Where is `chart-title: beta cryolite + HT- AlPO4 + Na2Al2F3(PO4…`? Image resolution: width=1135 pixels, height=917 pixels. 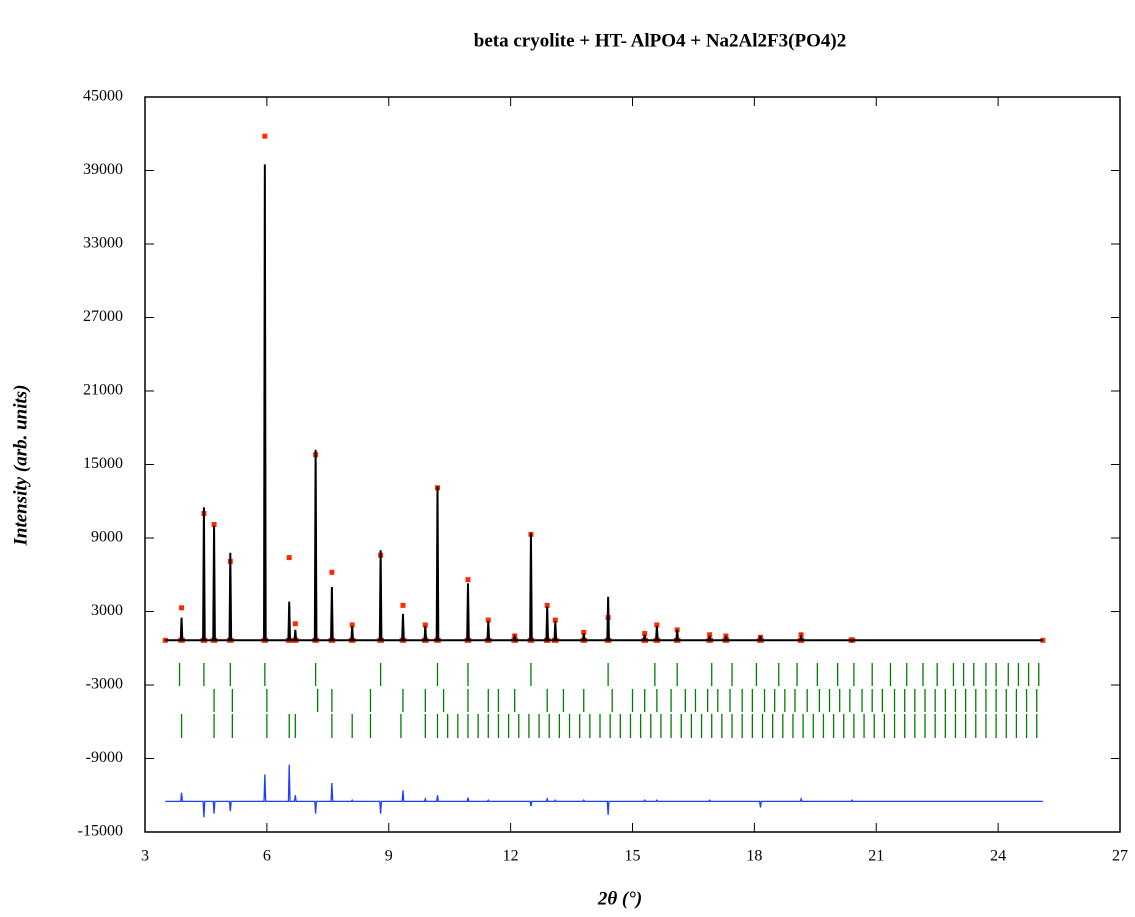
chart-title: beta cryolite + HT- AlPO4 + Na2Al2F3(PO4… is located at coordinates (660, 40).